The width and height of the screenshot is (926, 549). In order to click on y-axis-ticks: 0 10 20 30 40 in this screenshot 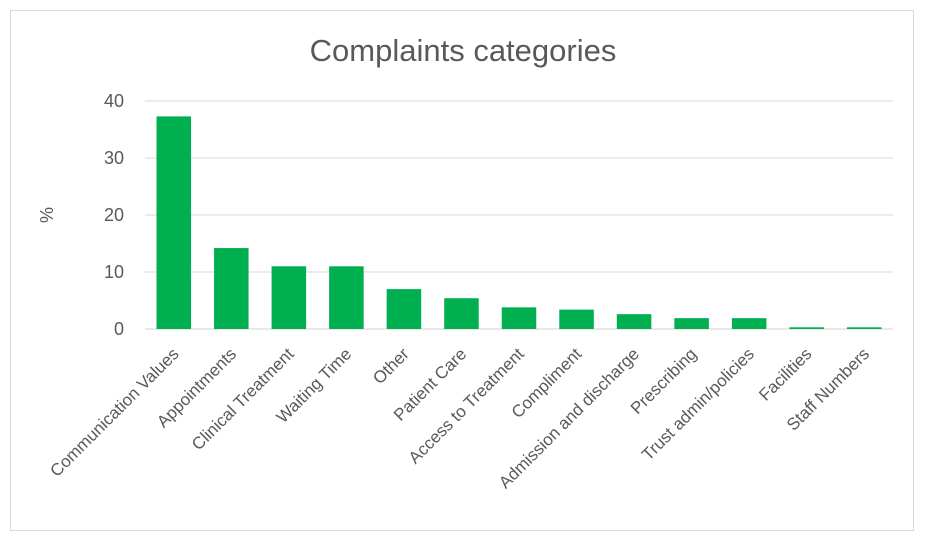, I will do `click(114, 215)`.